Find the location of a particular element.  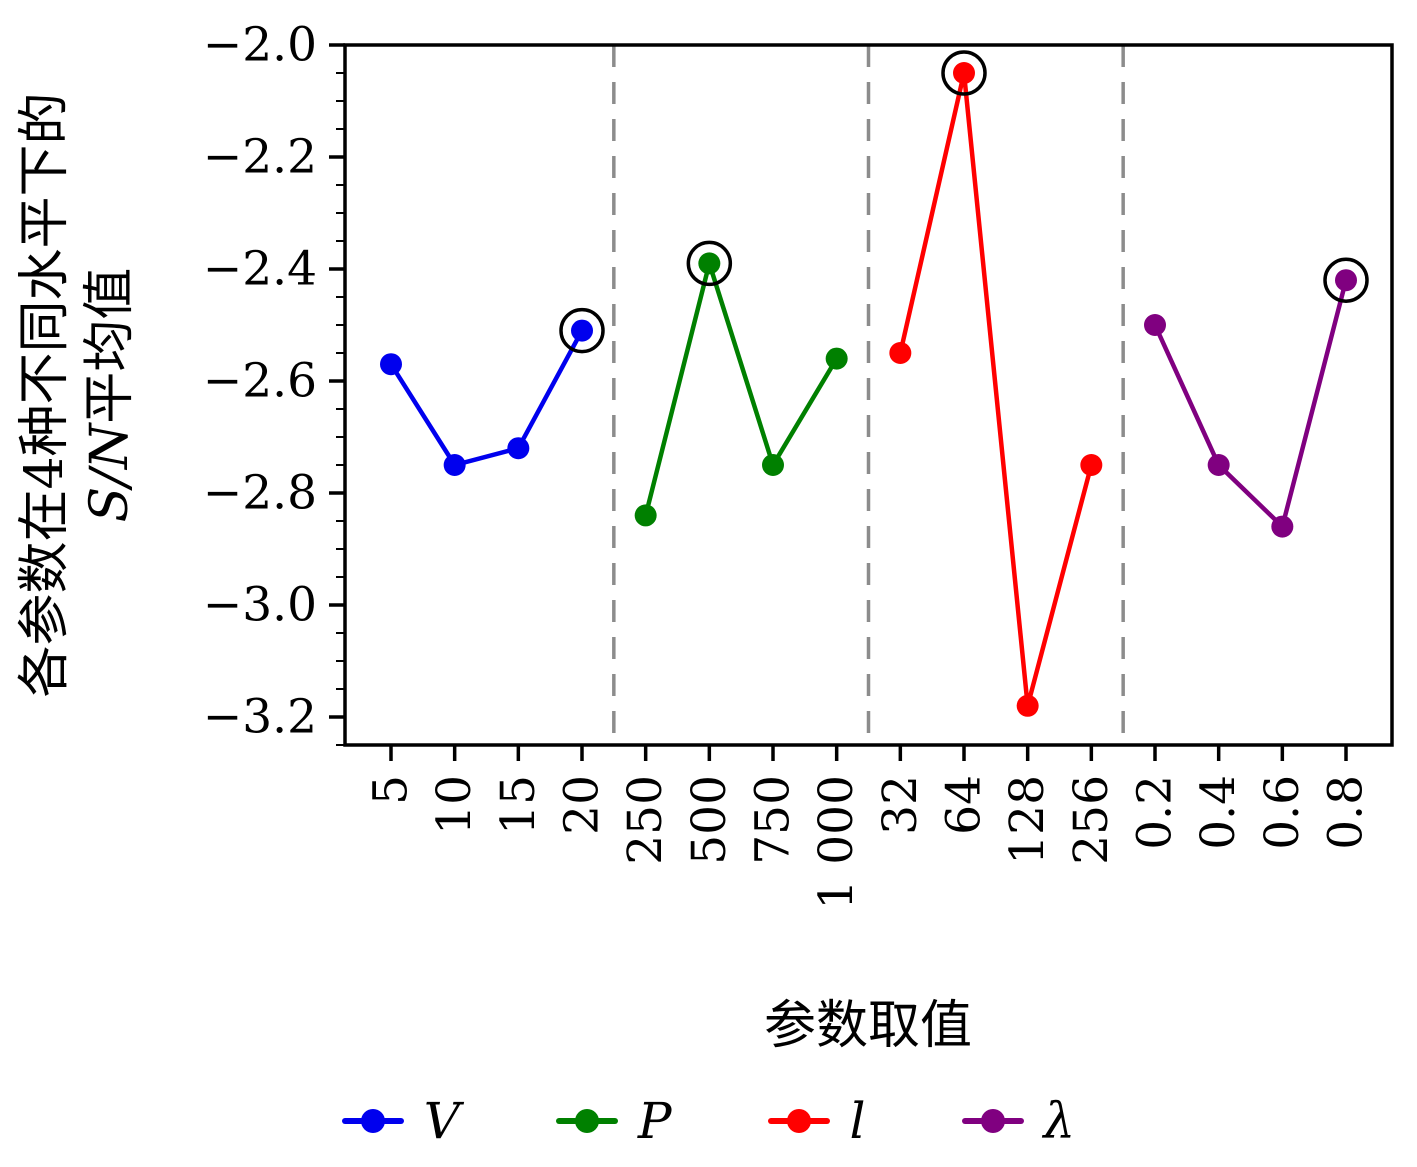

series-line-P is located at coordinates (741, 385).